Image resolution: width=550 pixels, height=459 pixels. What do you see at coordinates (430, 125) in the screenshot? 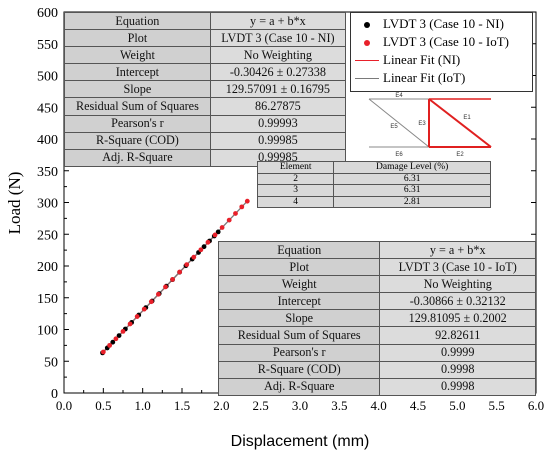
I see `truss-diagram: E4 E5 E3 E1 E6 E2` at bounding box center [430, 125].